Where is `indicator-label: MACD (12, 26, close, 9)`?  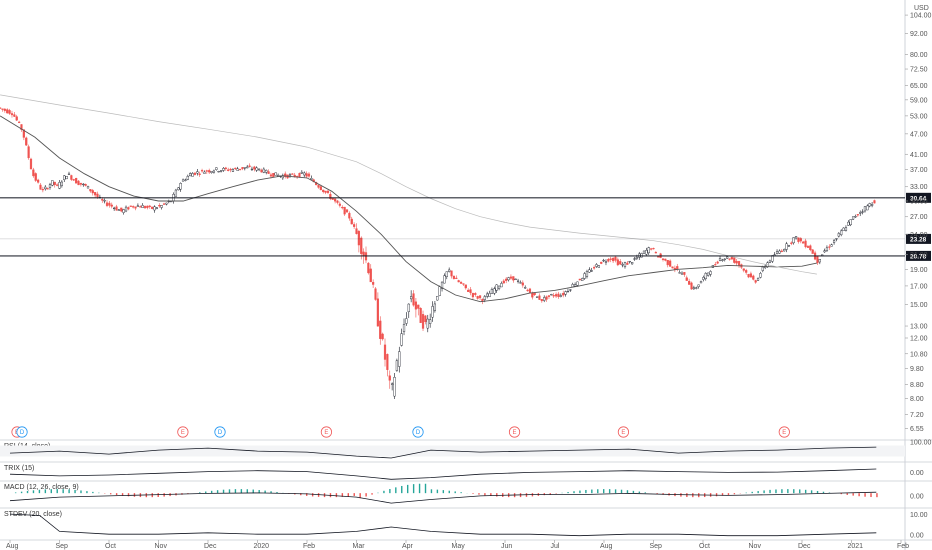
indicator-label: MACD (12, 26, close, 9) is located at coordinates (41, 487).